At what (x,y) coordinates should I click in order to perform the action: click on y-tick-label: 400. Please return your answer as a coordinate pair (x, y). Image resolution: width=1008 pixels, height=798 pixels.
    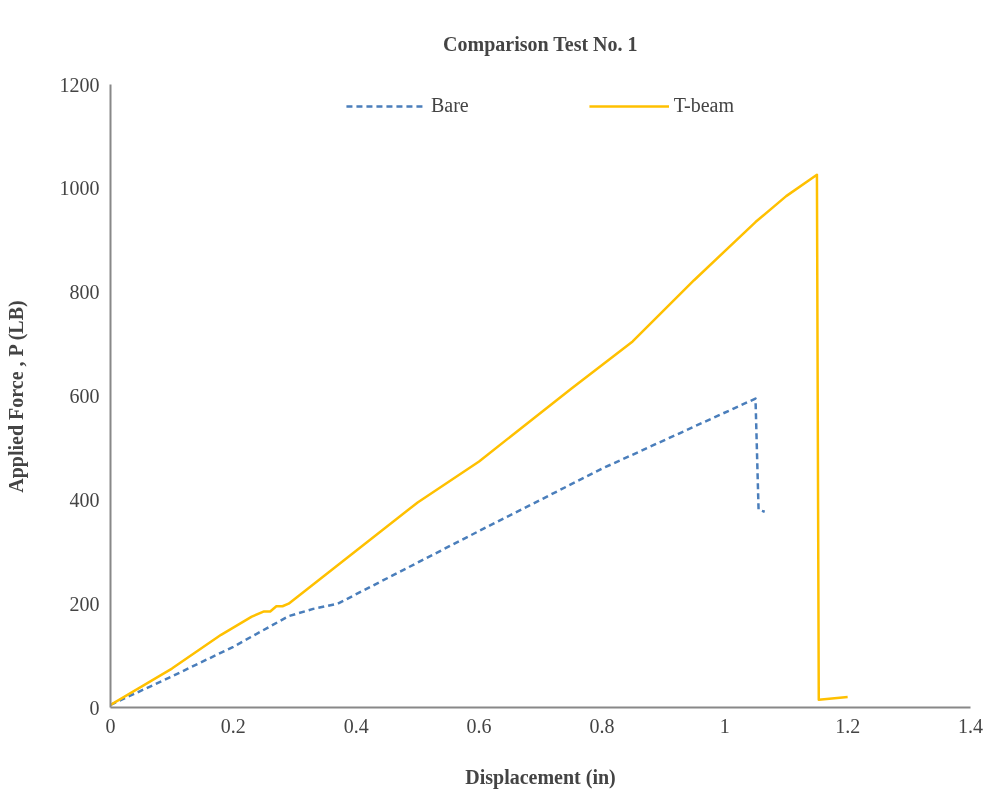
    Looking at the image, I should click on (84, 499).